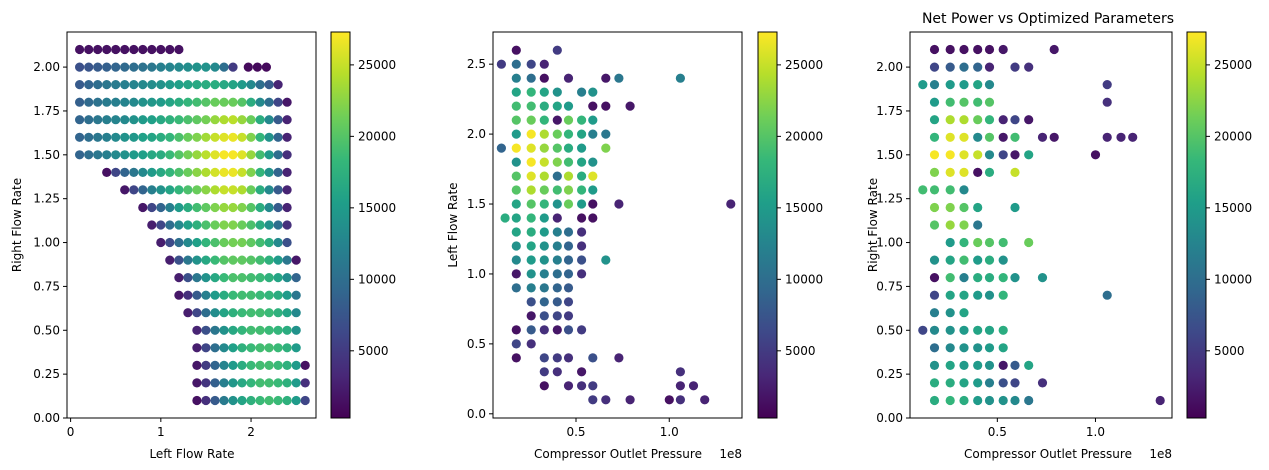  What do you see at coordinates (476, 134) in the screenshot?
I see `y-tick-label: 2.0` at bounding box center [476, 134].